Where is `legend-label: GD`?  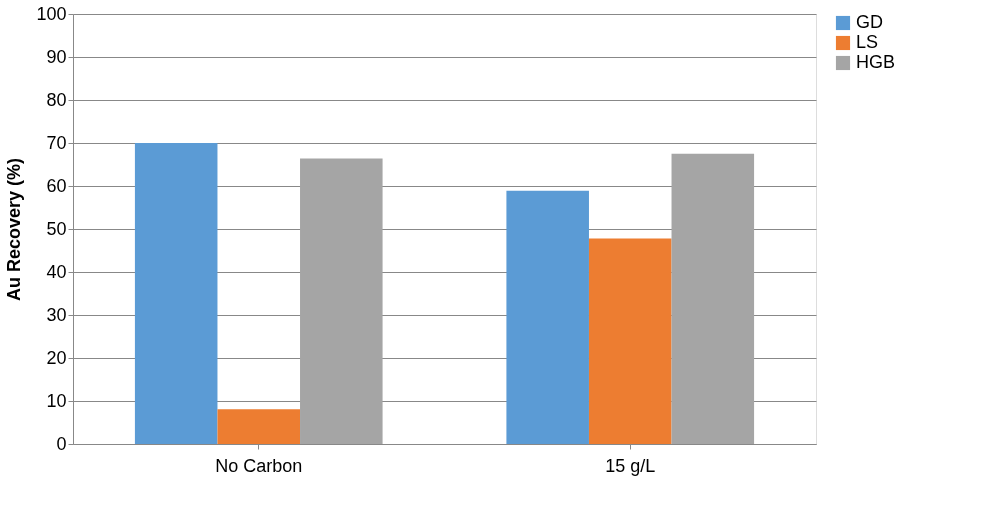
legend-label: GD is located at coordinates (869, 22).